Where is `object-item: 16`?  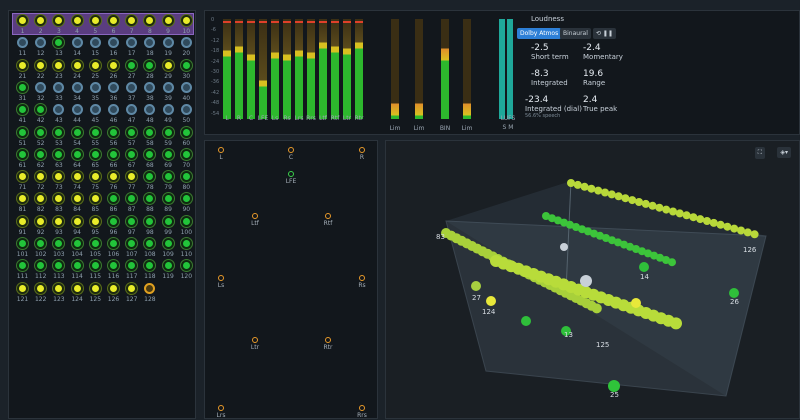
object-item: 16 is located at coordinates (113, 48).